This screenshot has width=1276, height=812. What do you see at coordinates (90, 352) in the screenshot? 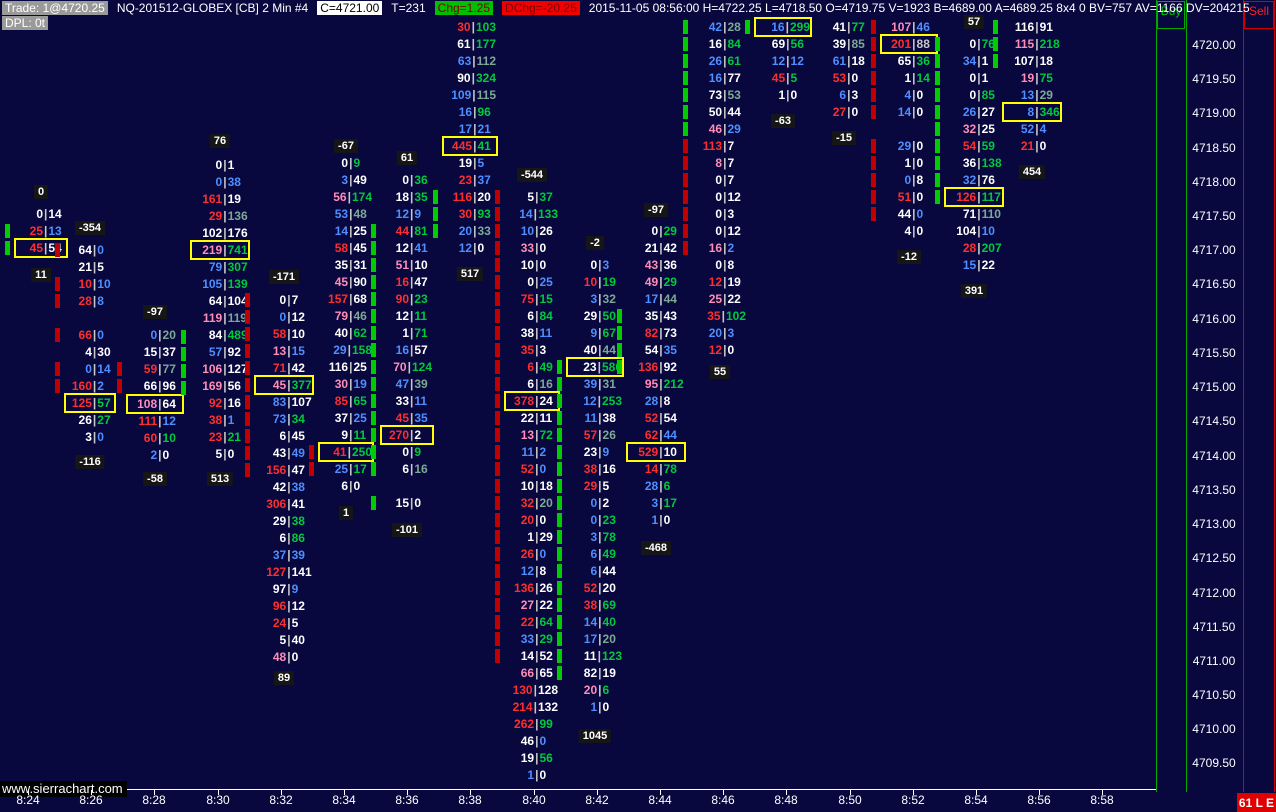
I see `footprint-cell: 4 | 30` at bounding box center [90, 352].